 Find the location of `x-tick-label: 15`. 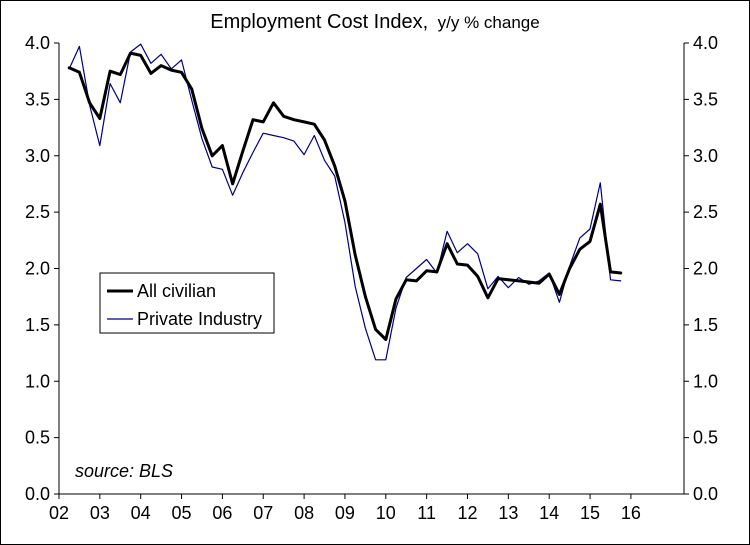

x-tick-label: 15 is located at coordinates (590, 513).